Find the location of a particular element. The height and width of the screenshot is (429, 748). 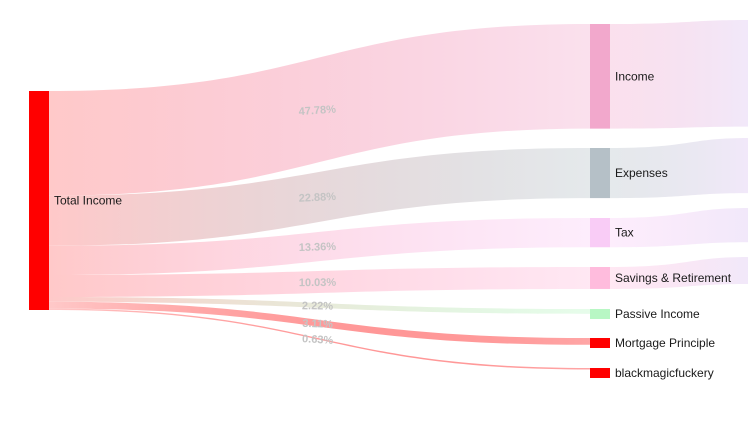

link-tax is located at coordinates (319, 246).